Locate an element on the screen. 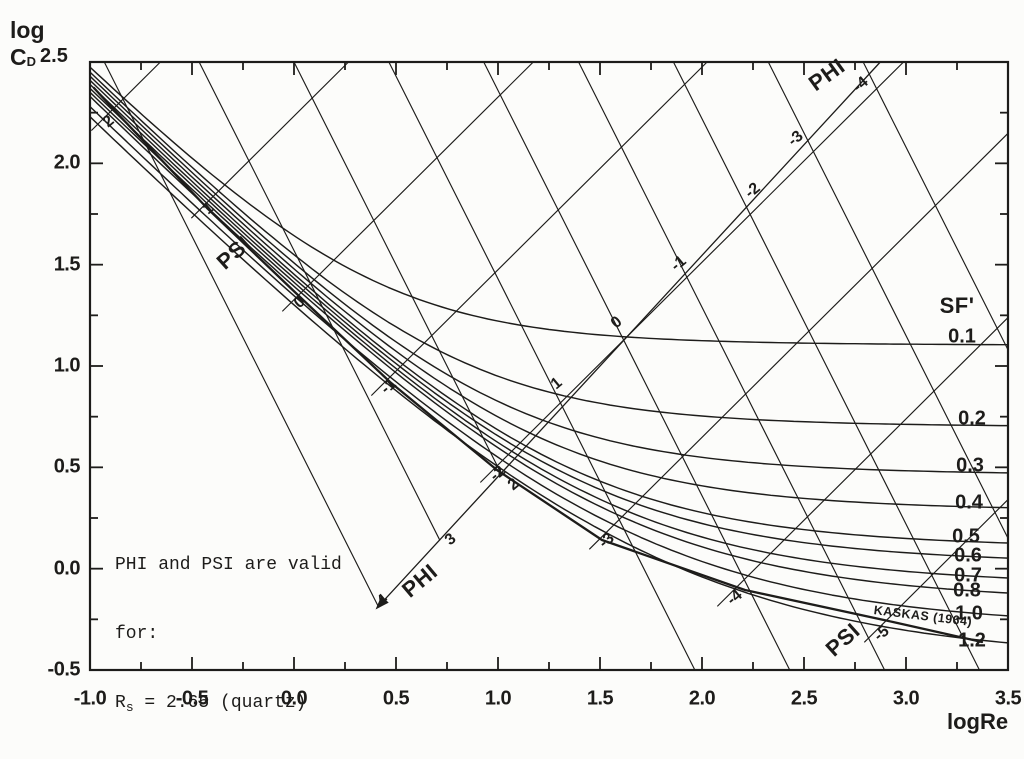  note-line-1: PHI and PSI are valid is located at coordinates (228, 565).